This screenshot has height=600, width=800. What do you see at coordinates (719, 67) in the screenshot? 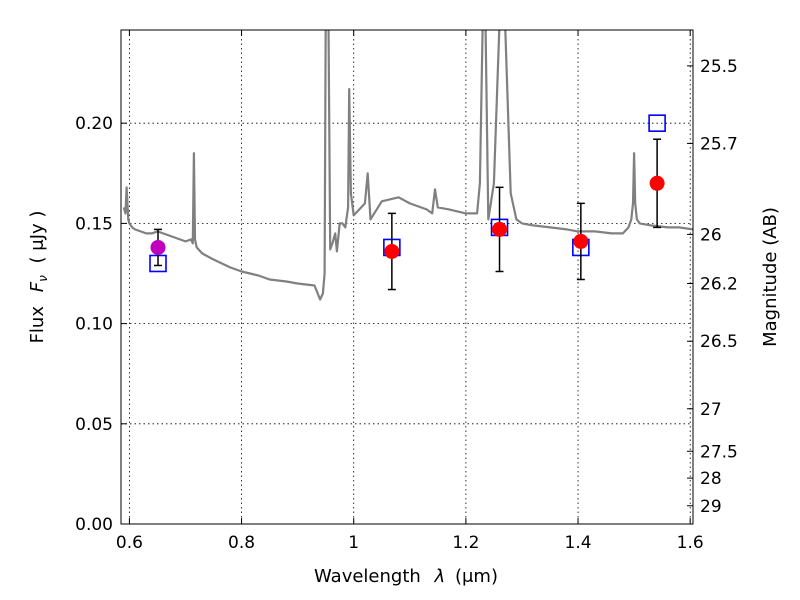
I see `y2-tick-label: 25.5` at bounding box center [719, 67].